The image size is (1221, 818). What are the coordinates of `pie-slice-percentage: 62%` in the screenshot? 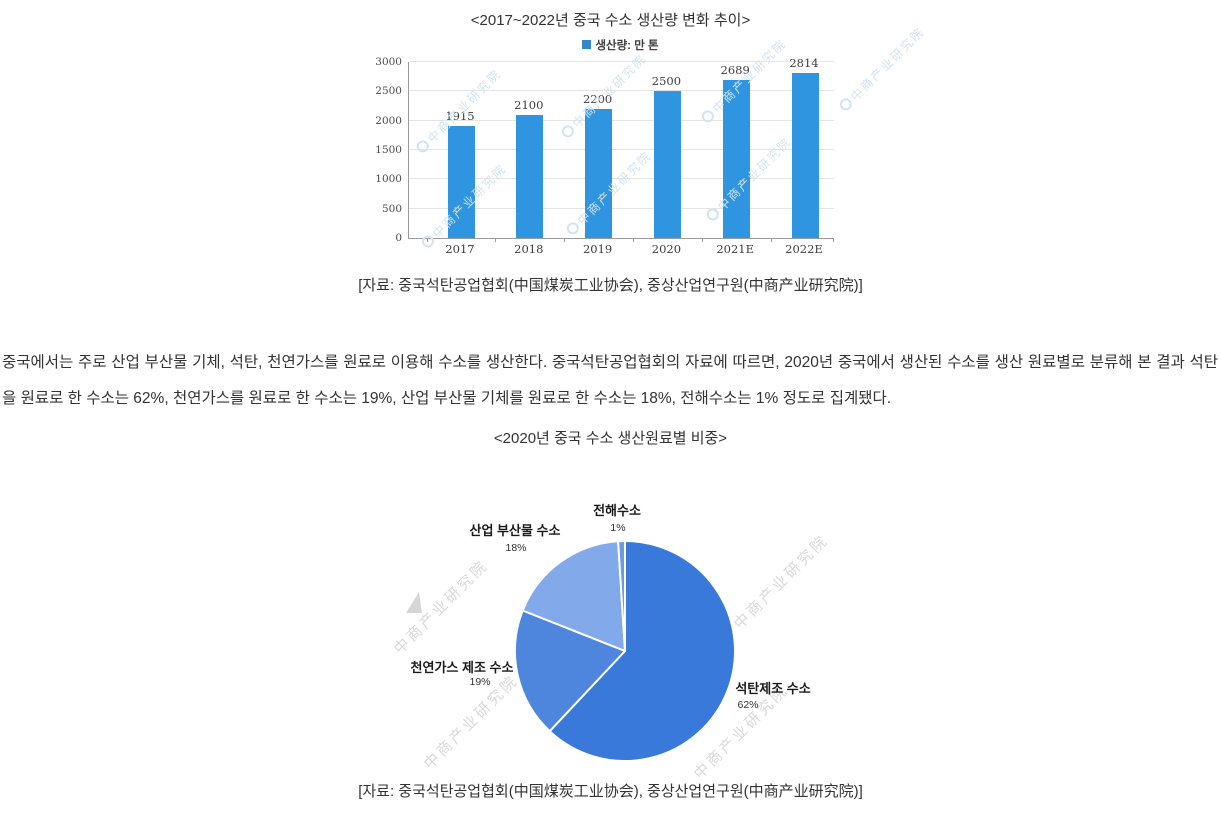 It's located at (747, 705).